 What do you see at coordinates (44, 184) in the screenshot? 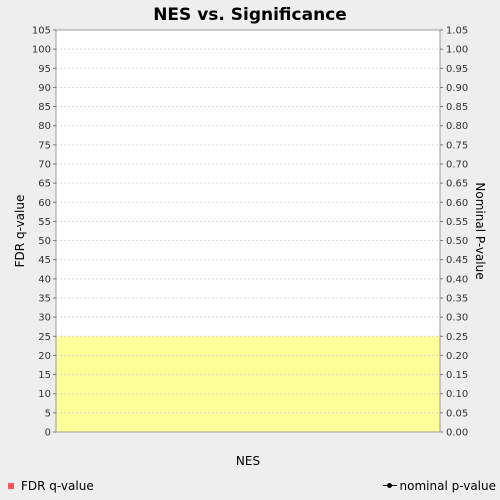
I see `left-tick-label: 65` at bounding box center [44, 184].